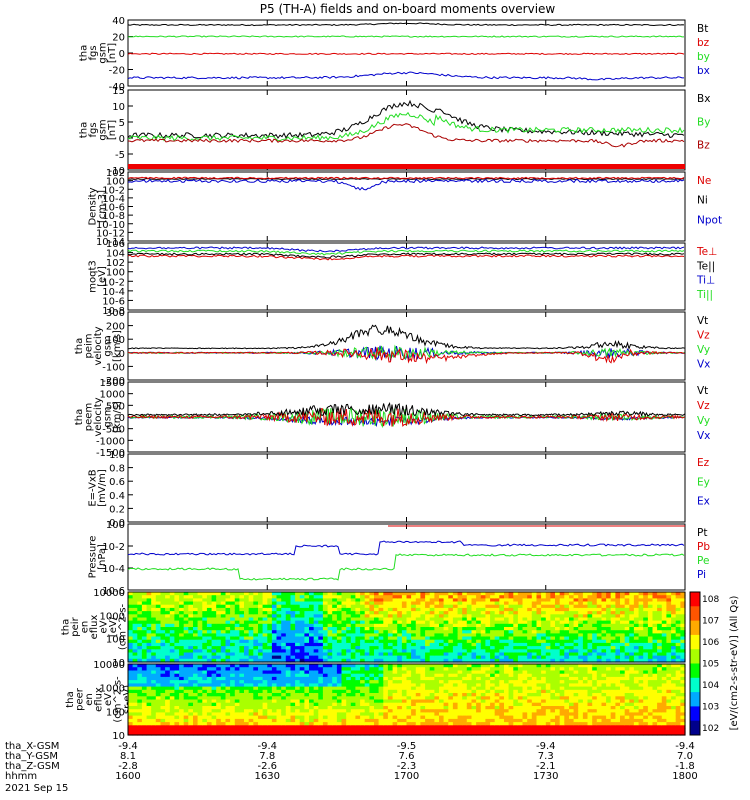 The width and height of the screenshot is (750, 800). What do you see at coordinates (703, 71) in the screenshot?
I see `legend-label-bx: bx` at bounding box center [703, 71].